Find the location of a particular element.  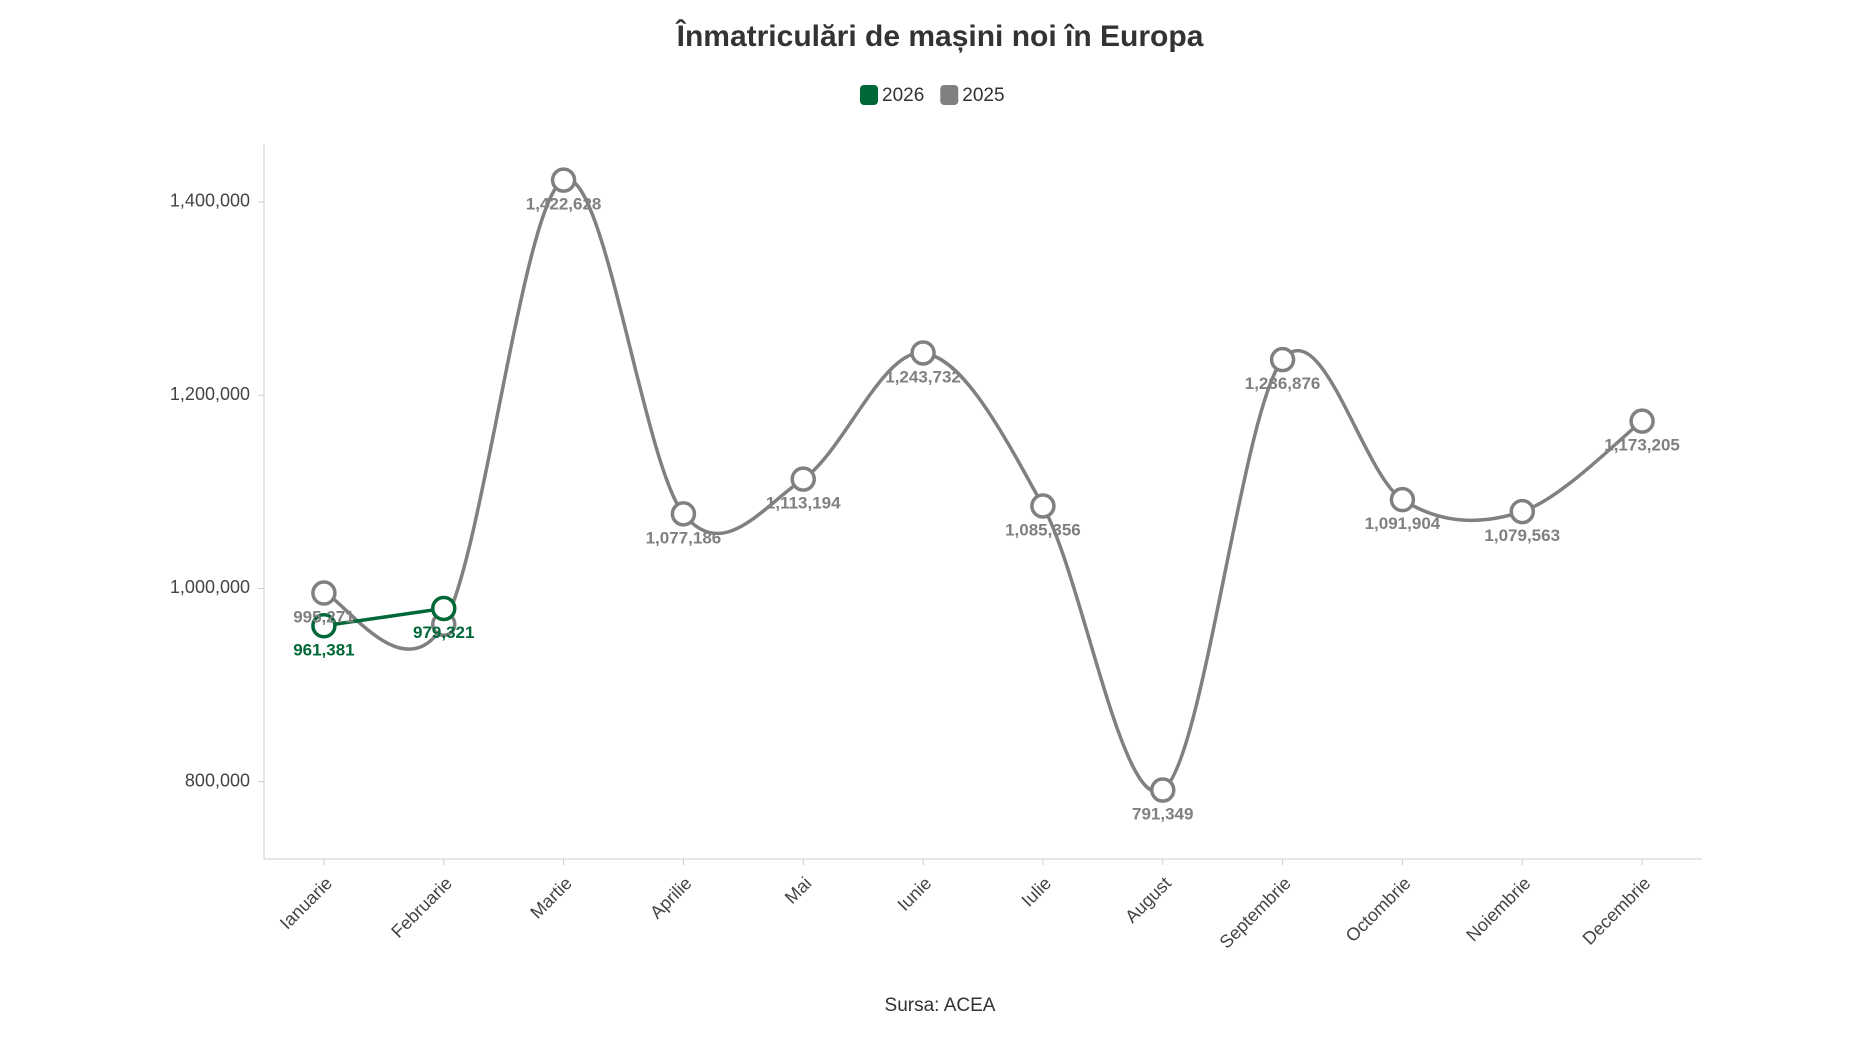

x-tick-label: Octombrie is located at coordinates (1378, 909).